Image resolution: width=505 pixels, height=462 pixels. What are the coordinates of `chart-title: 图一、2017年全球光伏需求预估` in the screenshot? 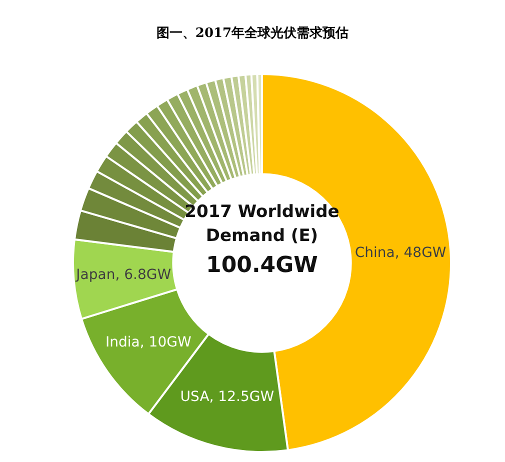 It's located at (252, 33).